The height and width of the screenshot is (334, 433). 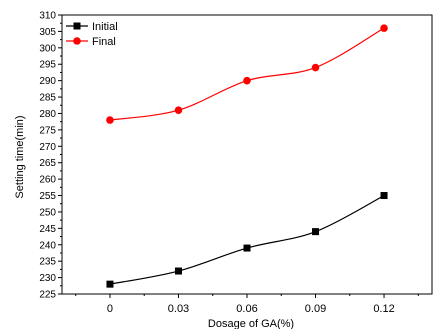 I want to click on x-tick-label: 0, so click(x=110, y=309).